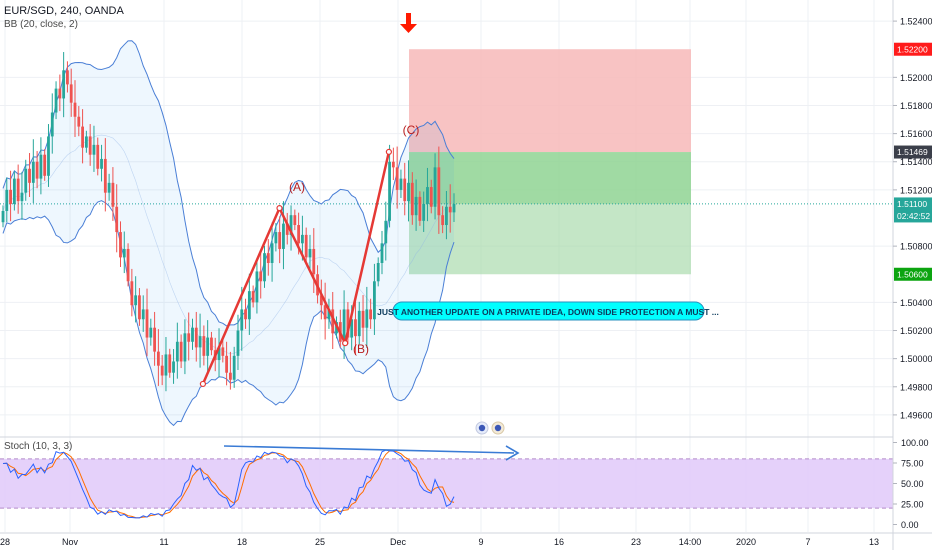 The image size is (932, 555). I want to click on stoch-indicator-label: Stoch (10, 3, 3), so click(38, 446).